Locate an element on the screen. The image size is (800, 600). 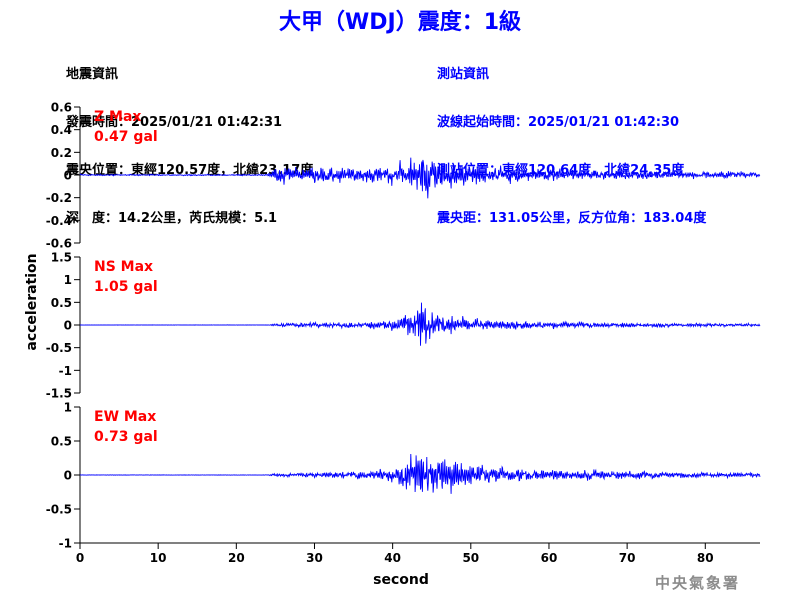
z-max-title: Z Max is located at coordinates (118, 117).